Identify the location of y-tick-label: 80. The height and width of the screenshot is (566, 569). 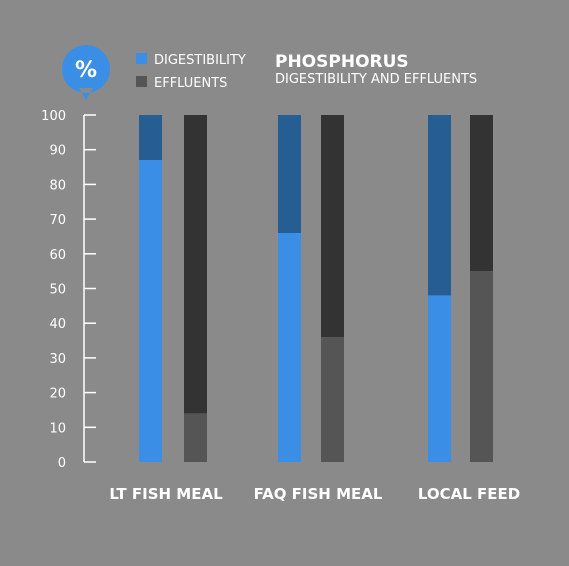
(57, 185).